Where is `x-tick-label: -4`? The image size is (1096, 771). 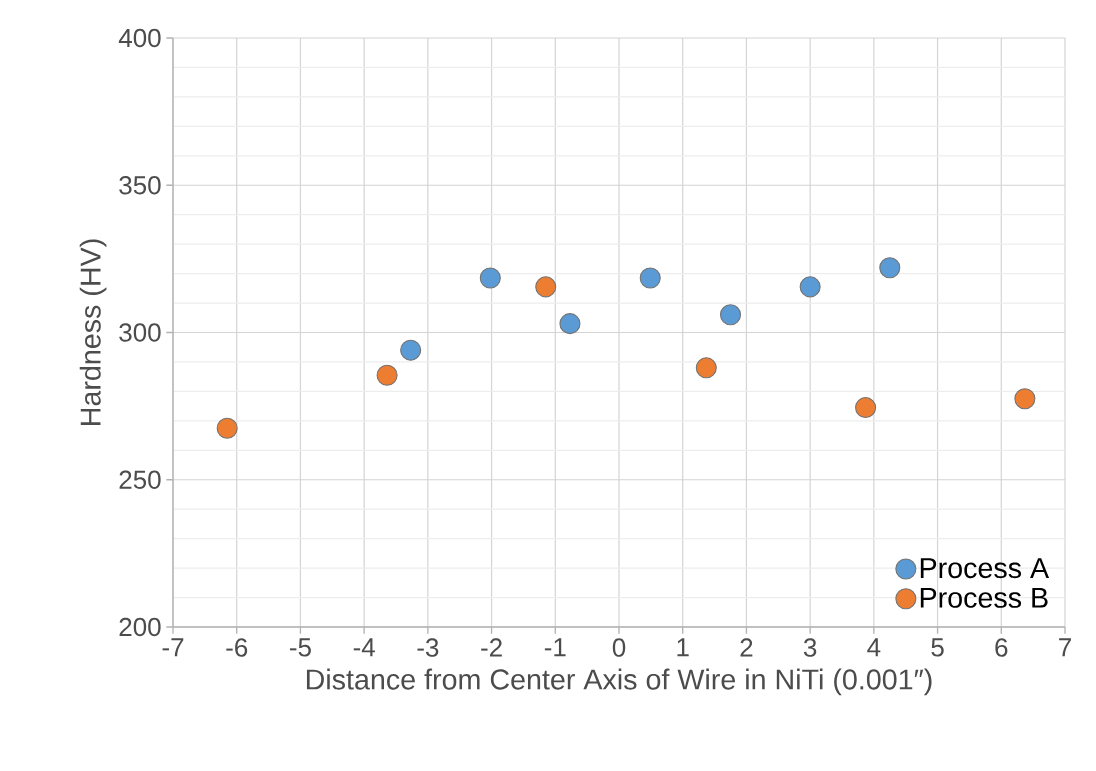 x-tick-label: -4 is located at coordinates (364, 647).